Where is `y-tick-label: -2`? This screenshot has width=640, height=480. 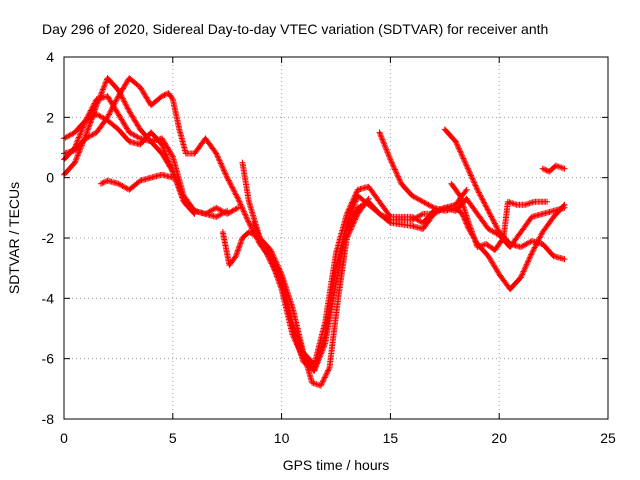 y-tick-label: -2 is located at coordinates (48, 238).